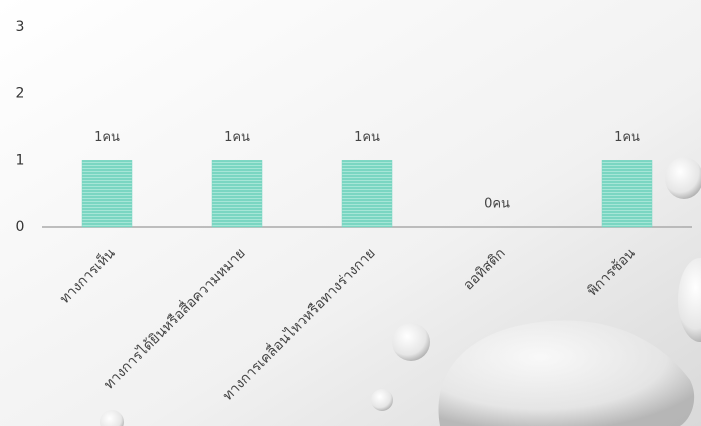 The image size is (701, 426). What do you see at coordinates (20, 27) in the screenshot?
I see `y-tick-label: 3` at bounding box center [20, 27].